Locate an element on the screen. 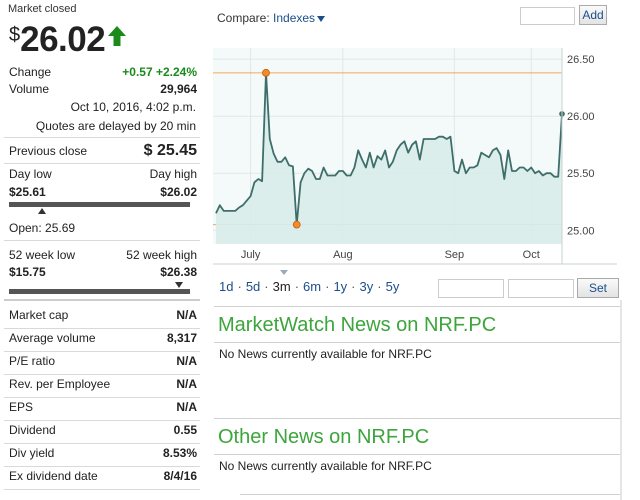  week-low-label: 52 week low is located at coordinates (42, 255).